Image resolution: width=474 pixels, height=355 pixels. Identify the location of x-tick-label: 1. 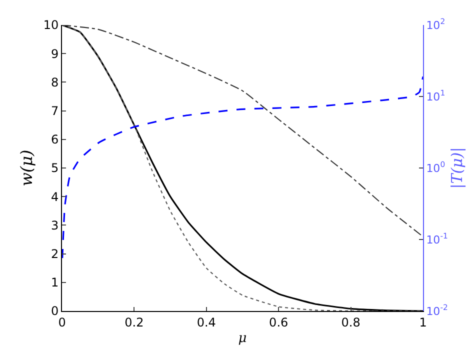
(423, 322).